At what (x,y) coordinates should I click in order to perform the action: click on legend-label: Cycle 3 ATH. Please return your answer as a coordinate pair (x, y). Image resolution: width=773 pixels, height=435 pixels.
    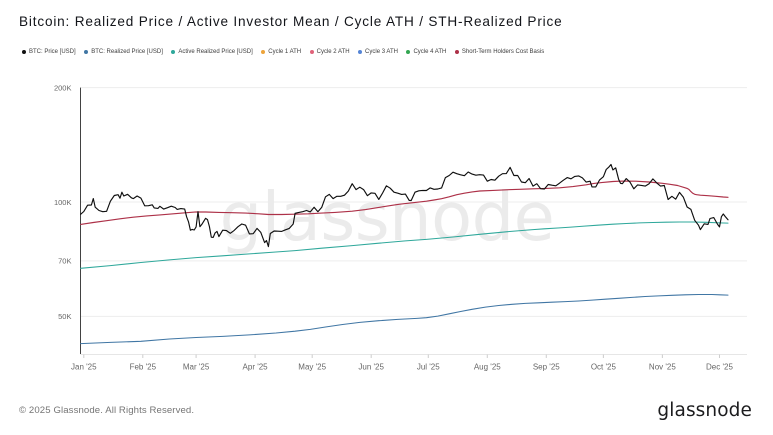
    Looking at the image, I should click on (381, 51).